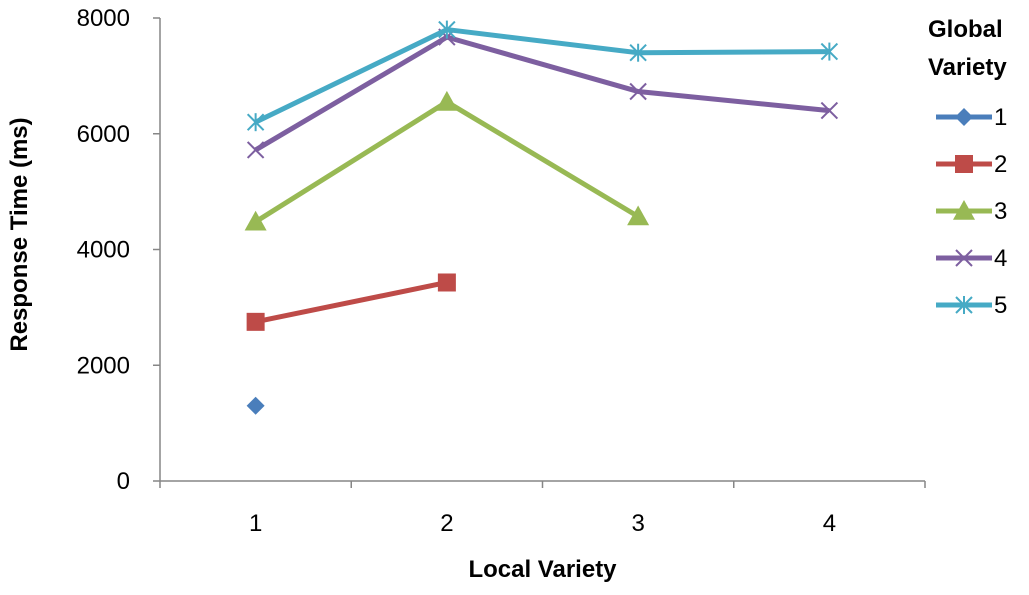 Image resolution: width=1029 pixels, height=595 pixels. I want to click on legend-entry-1: 1, so click(971, 117).